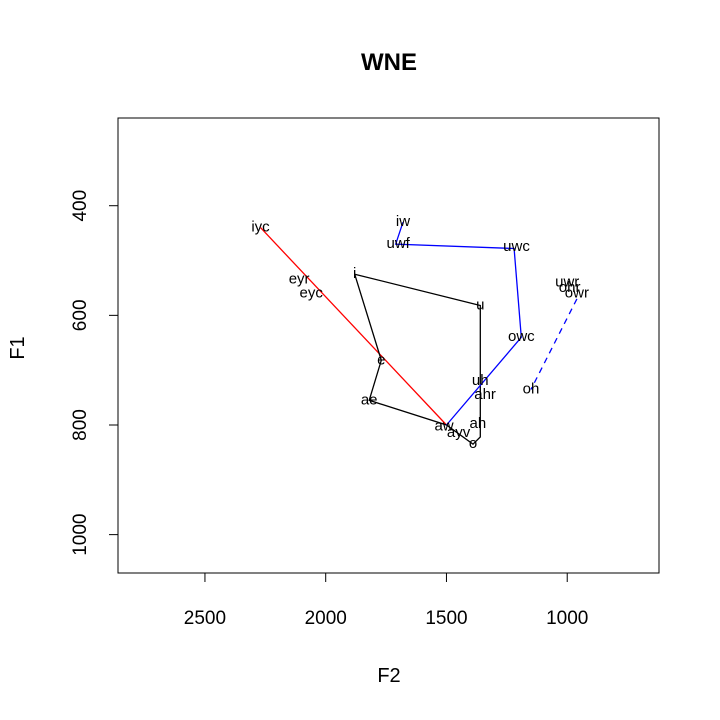 Image resolution: width=720 pixels, height=720 pixels. What do you see at coordinates (312, 292) in the screenshot?
I see `point-label-eyc: eyc` at bounding box center [312, 292].